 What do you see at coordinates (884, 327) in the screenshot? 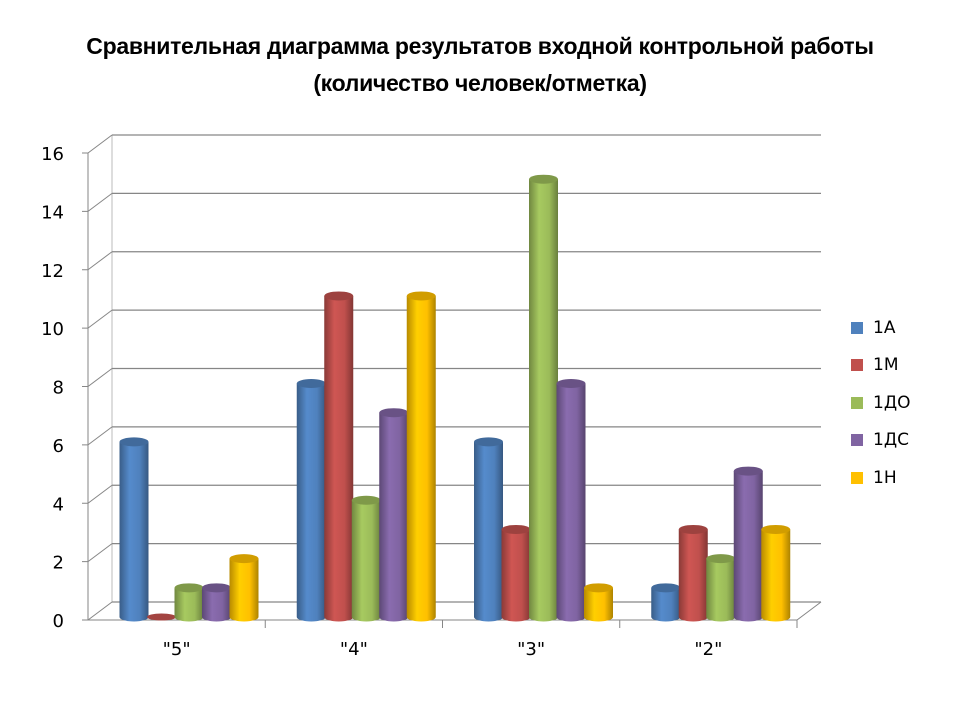
I see `legend-label: 1А` at bounding box center [884, 327].